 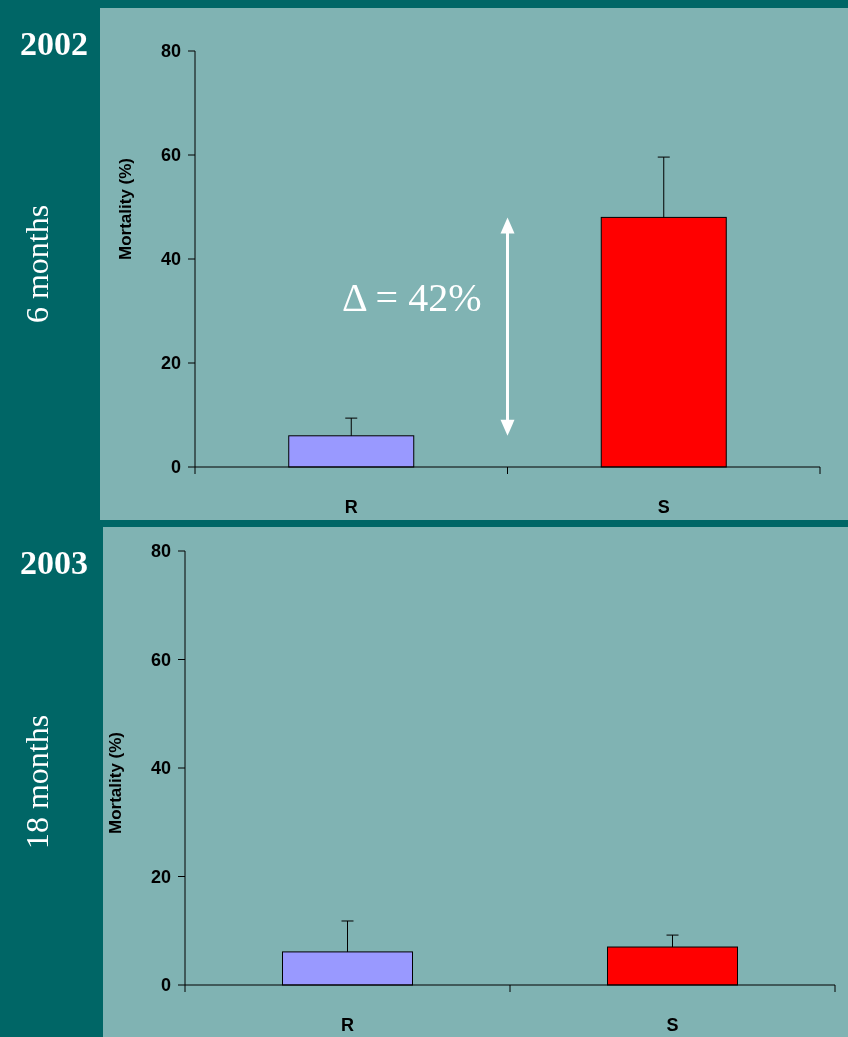 What do you see at coordinates (37, 782) in the screenshot?
I see `text: 18 months` at bounding box center [37, 782].